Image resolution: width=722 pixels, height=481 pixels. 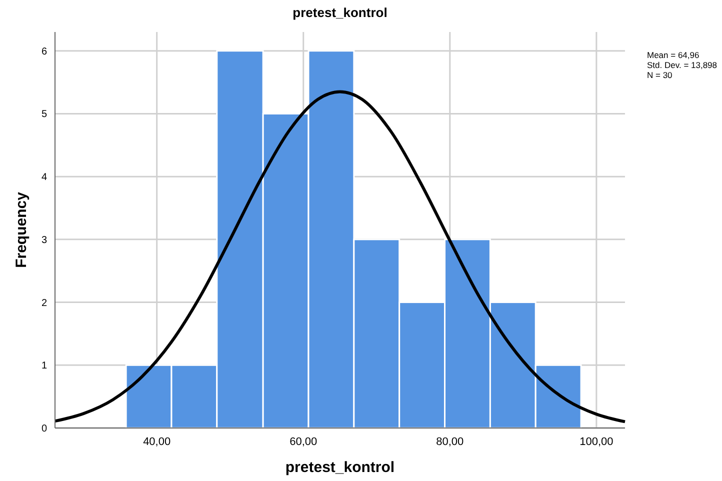 I want to click on x-tick-label: 60,00, so click(x=304, y=442).